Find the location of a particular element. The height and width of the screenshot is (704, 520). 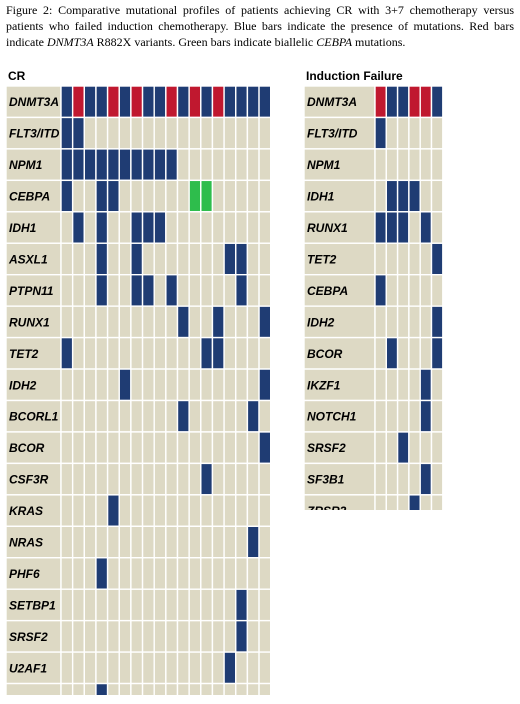

cr-cell-kras-p2 is located at coordinates (78, 511).